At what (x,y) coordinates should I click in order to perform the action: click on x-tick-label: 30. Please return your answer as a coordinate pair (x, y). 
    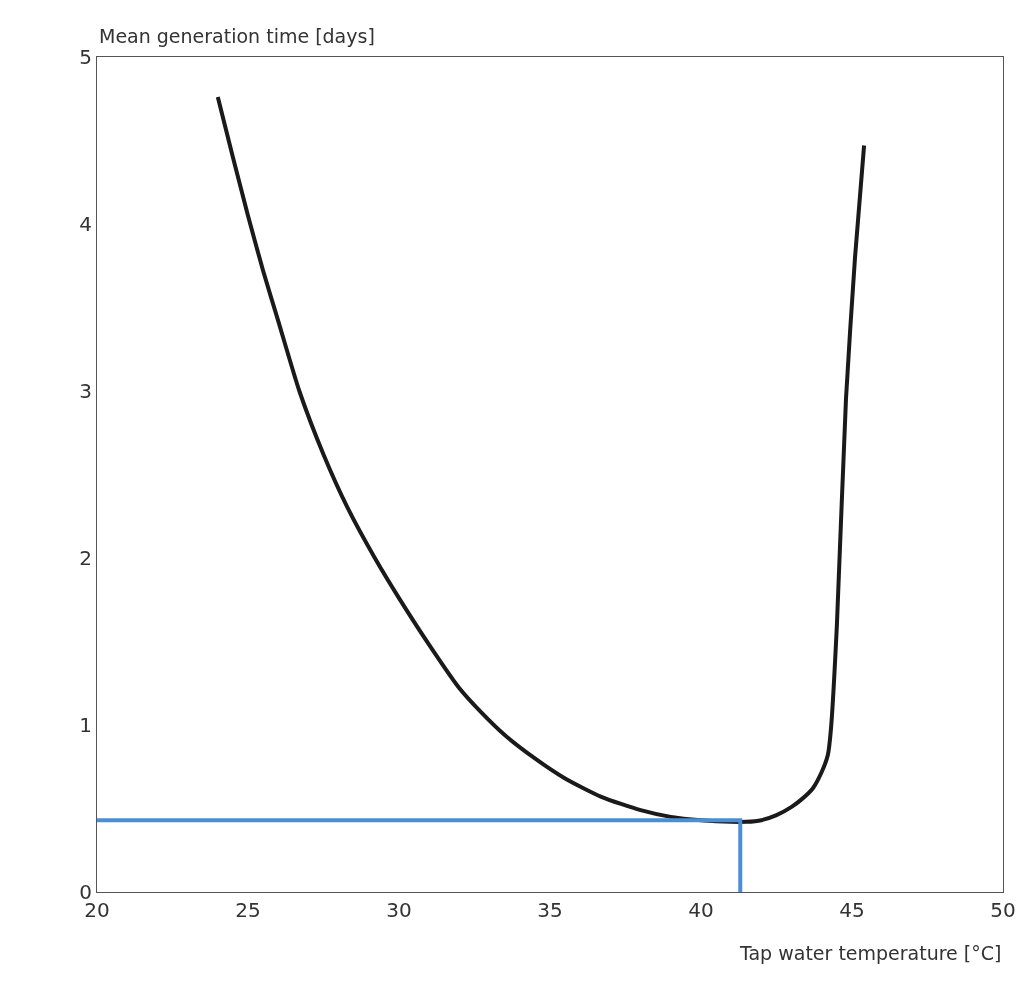
    Looking at the image, I should click on (399, 910).